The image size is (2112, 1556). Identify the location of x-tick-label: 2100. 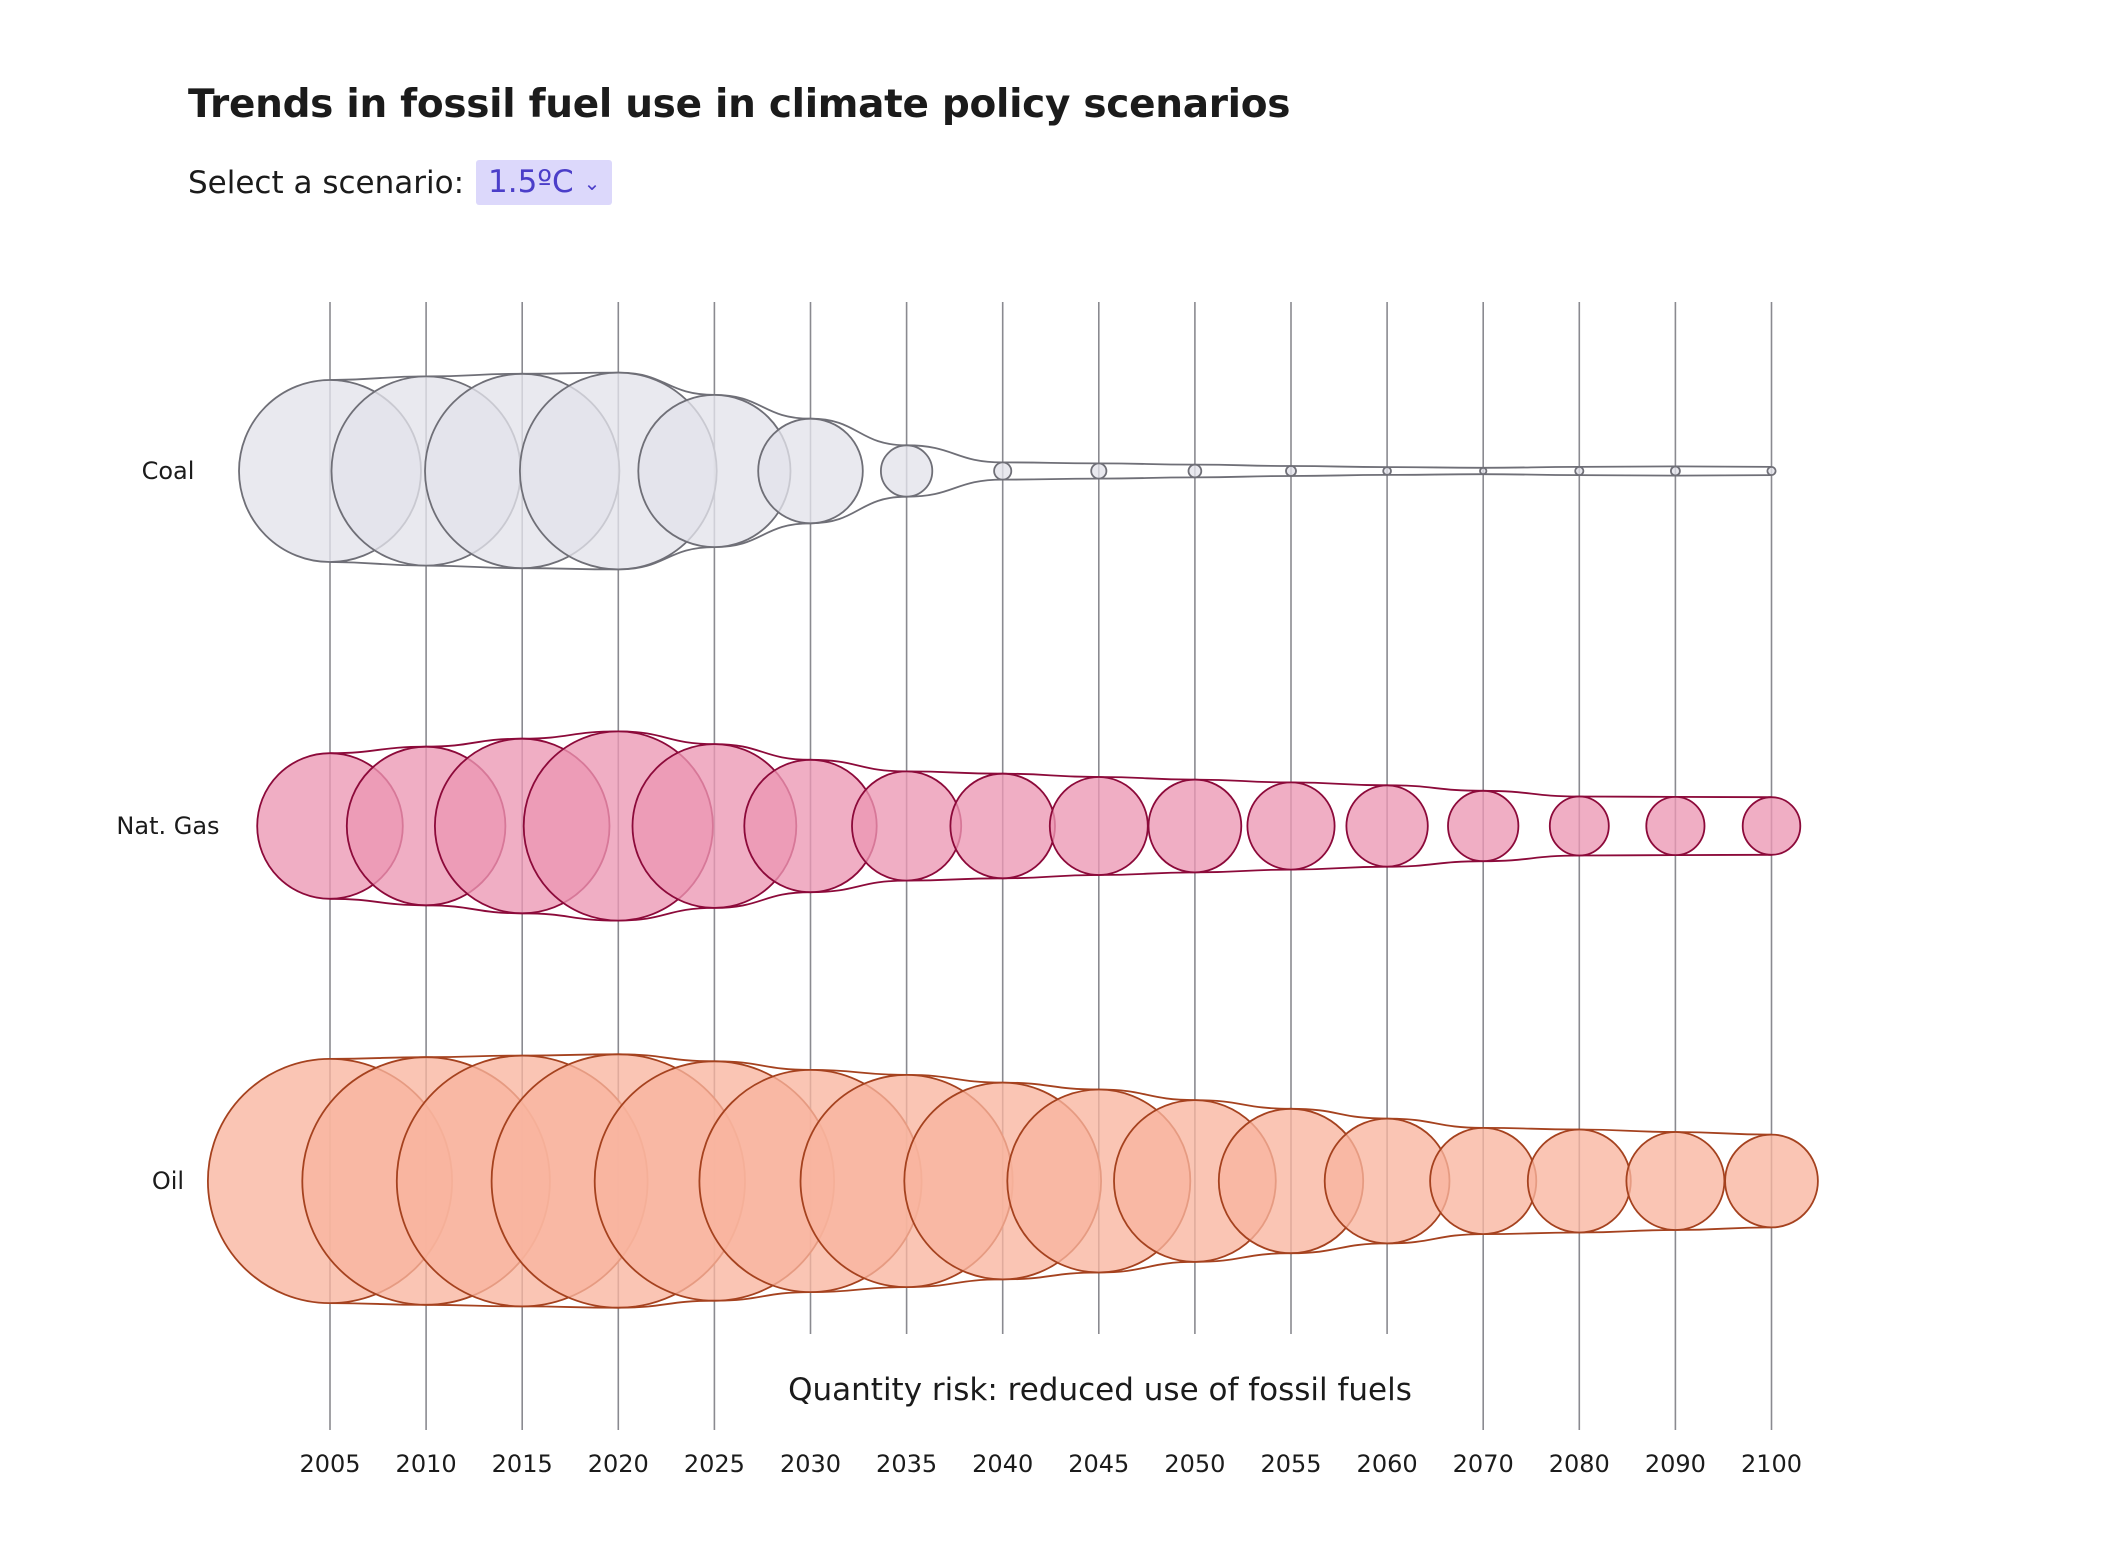
(1771, 1464).